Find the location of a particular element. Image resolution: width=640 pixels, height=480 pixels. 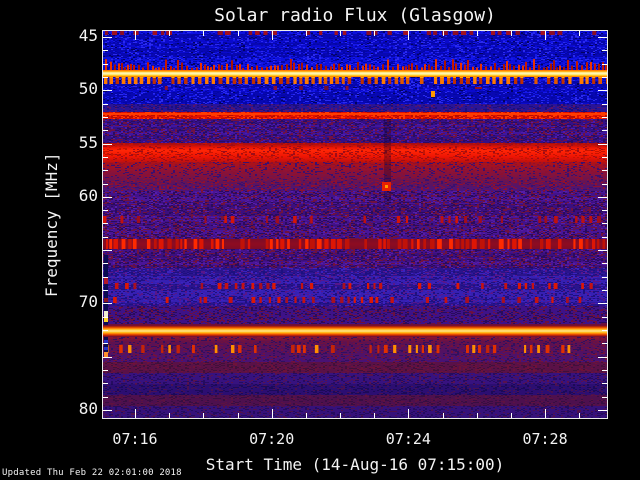

y-tick-label: 55 is located at coordinates (88, 142).